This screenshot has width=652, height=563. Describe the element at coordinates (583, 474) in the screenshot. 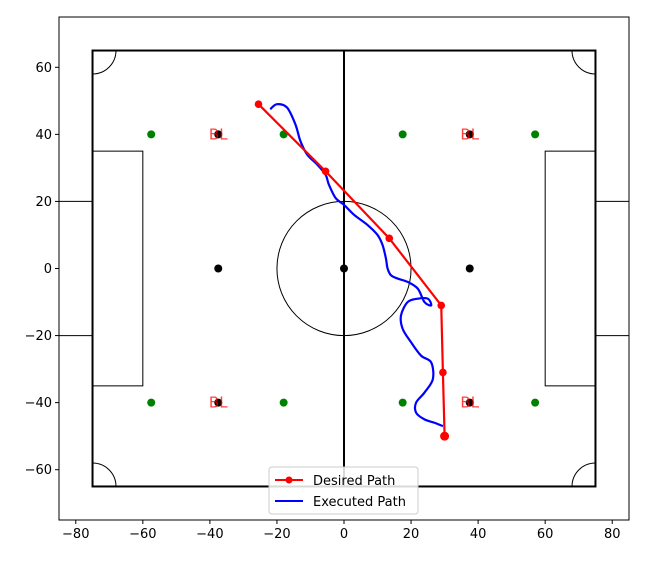

I see `corner-arc-bottom-right` at that location.